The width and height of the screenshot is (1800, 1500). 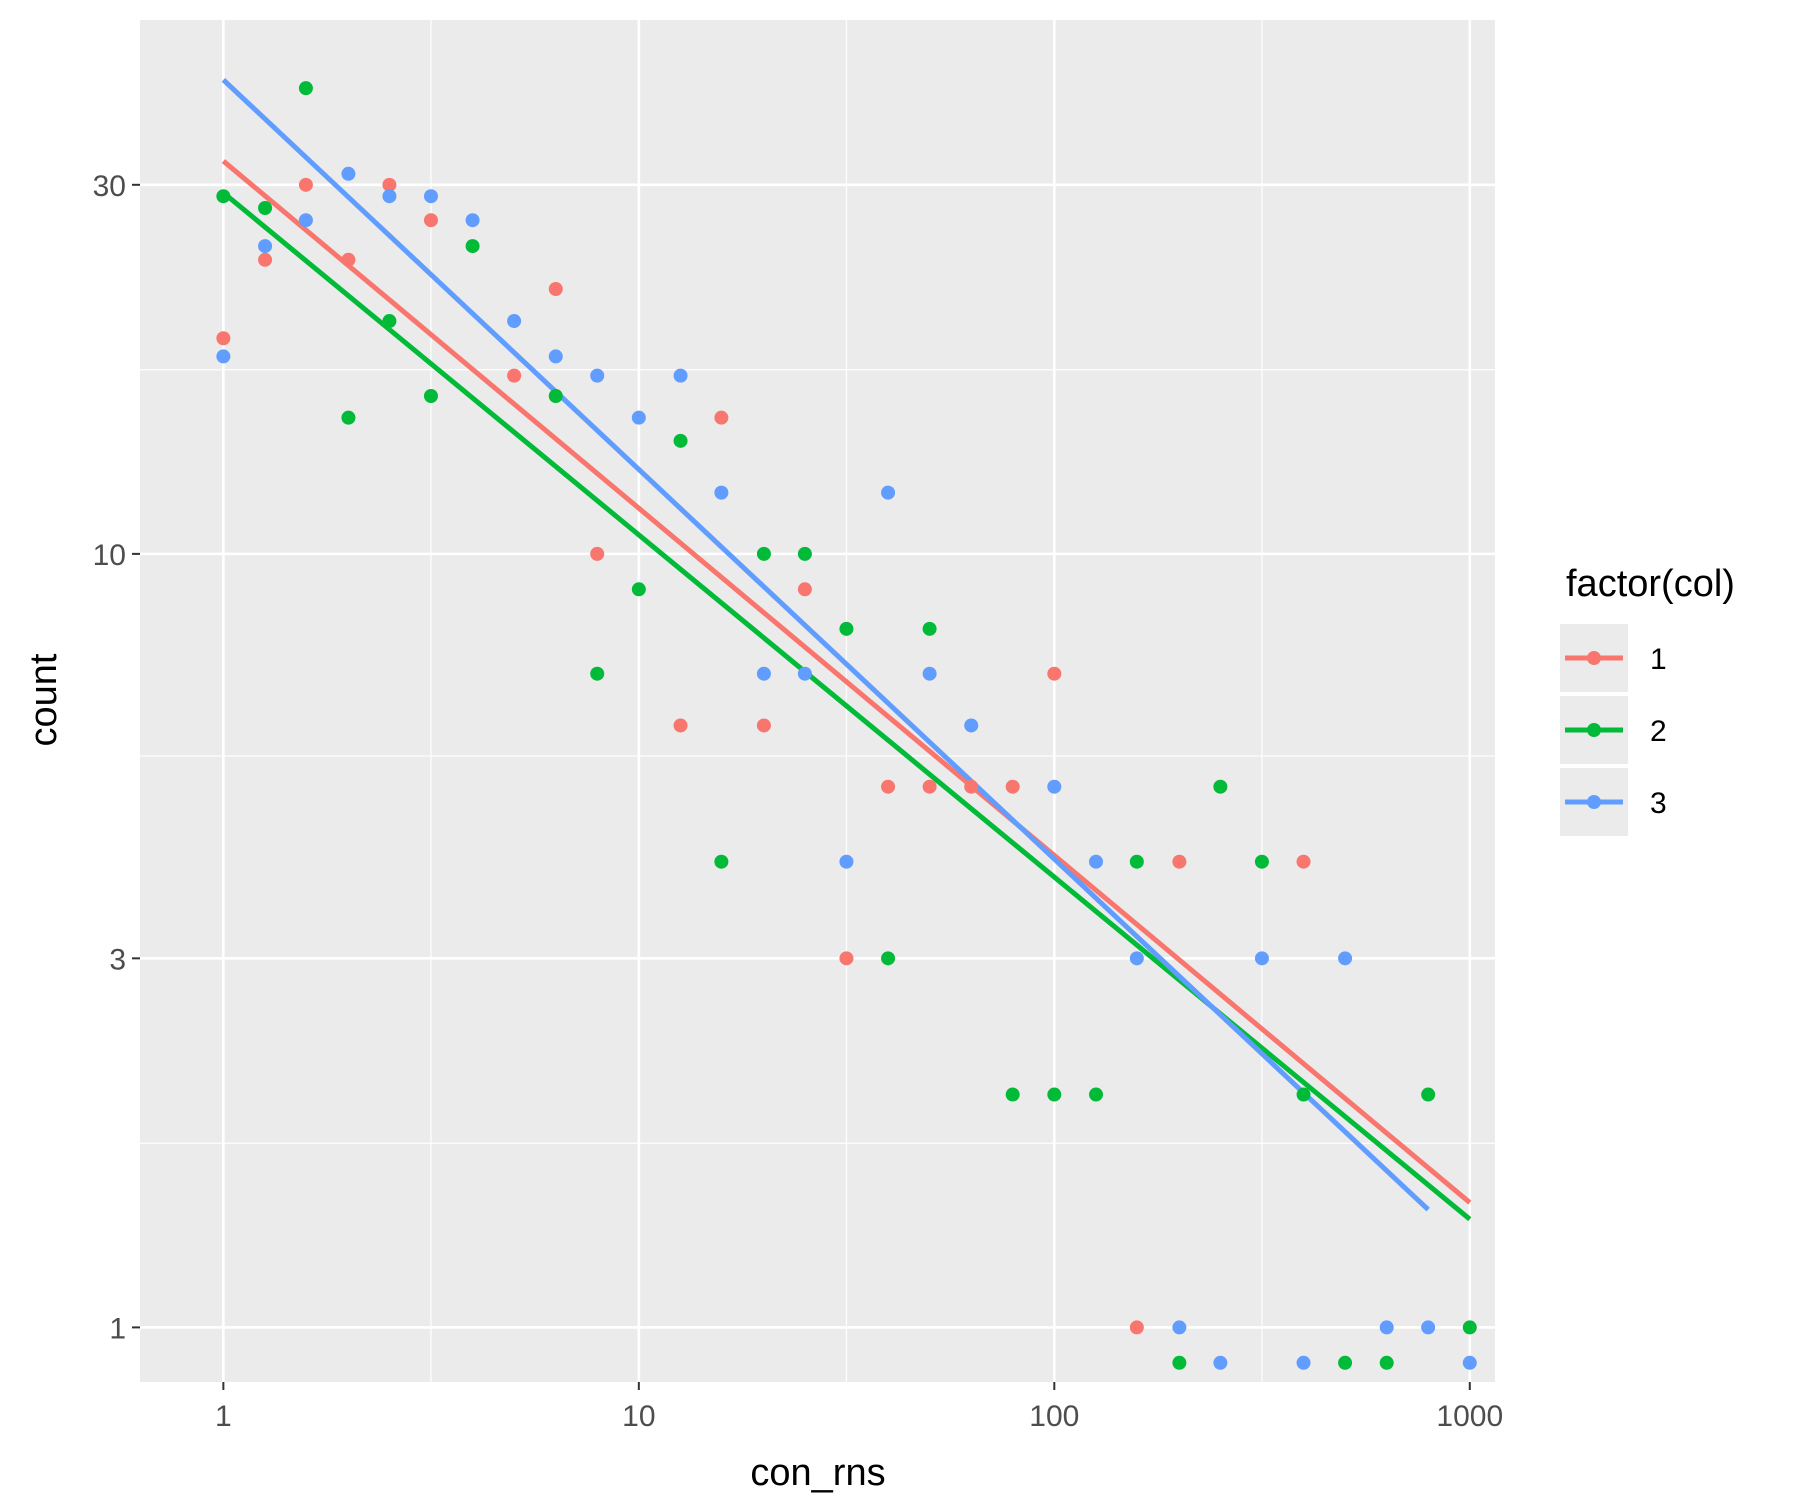 I want to click on y-tick-label: 3, so click(x=117, y=959).